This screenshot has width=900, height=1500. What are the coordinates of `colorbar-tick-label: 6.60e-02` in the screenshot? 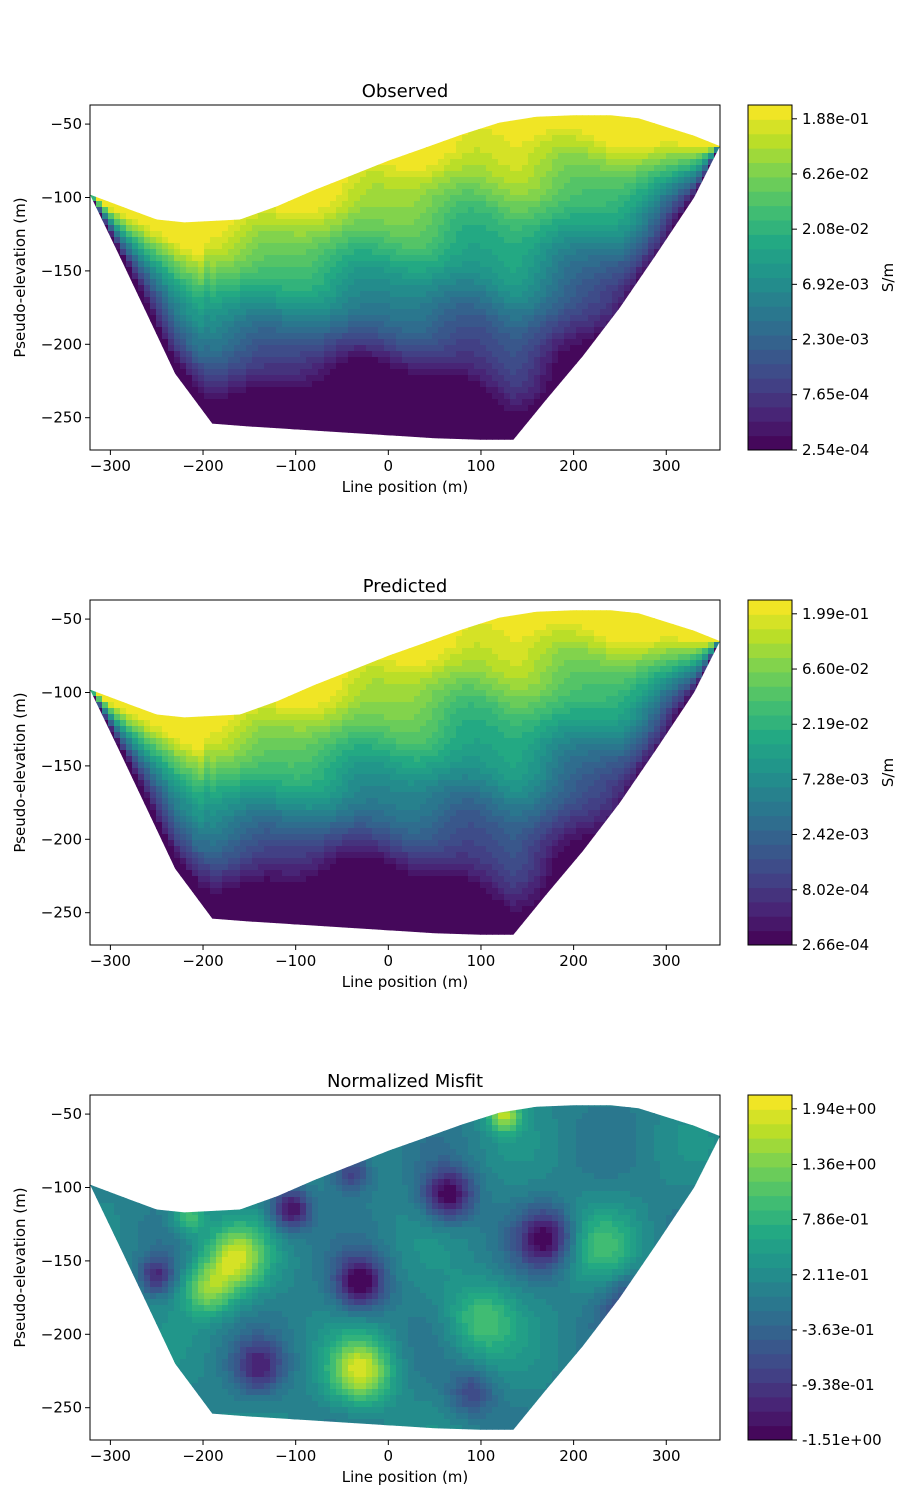 It's located at (835, 669).